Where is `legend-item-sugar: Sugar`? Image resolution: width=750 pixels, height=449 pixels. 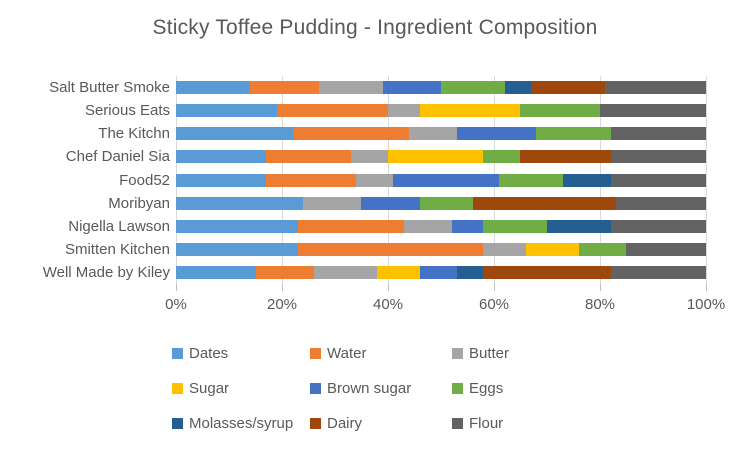 legend-item-sugar: Sugar is located at coordinates (201, 388).